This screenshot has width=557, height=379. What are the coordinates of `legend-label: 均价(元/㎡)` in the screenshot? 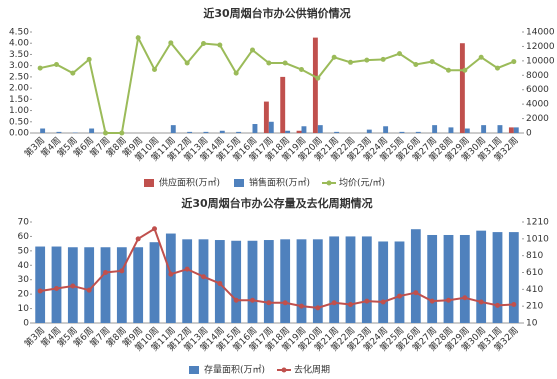 It's located at (362, 183).